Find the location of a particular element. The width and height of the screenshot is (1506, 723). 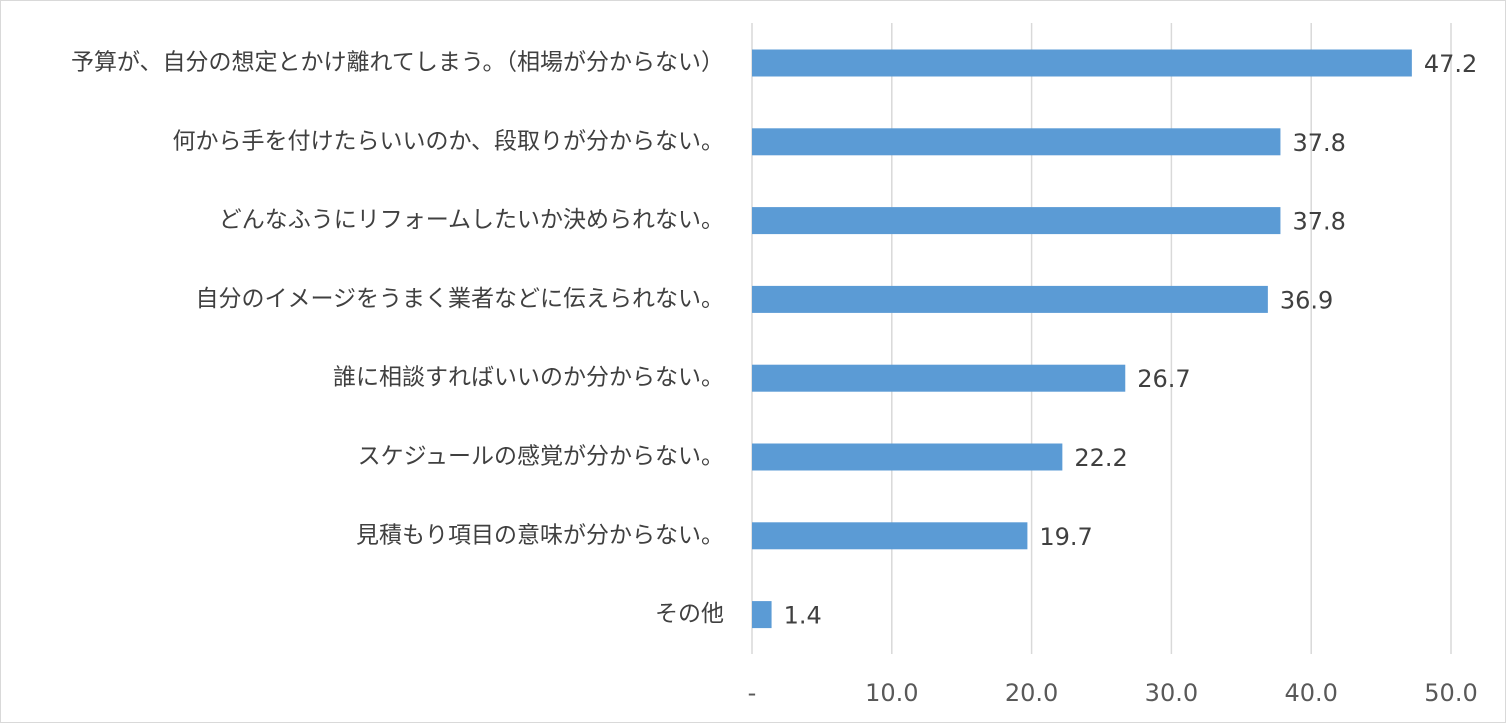

category-label-0: 予算が、自分の想定とかけ離れてしまう。（相場が分からない） is located at coordinates (397, 63).